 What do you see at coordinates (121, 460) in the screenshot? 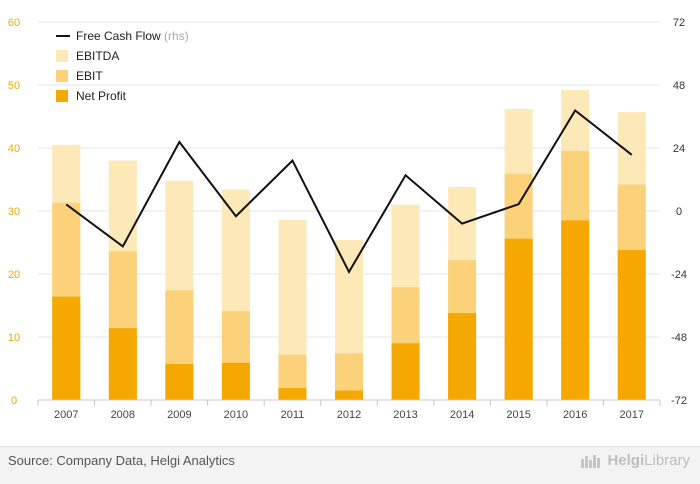
I see `source-text: Source: Company Data, Helgi Analytics` at bounding box center [121, 460].